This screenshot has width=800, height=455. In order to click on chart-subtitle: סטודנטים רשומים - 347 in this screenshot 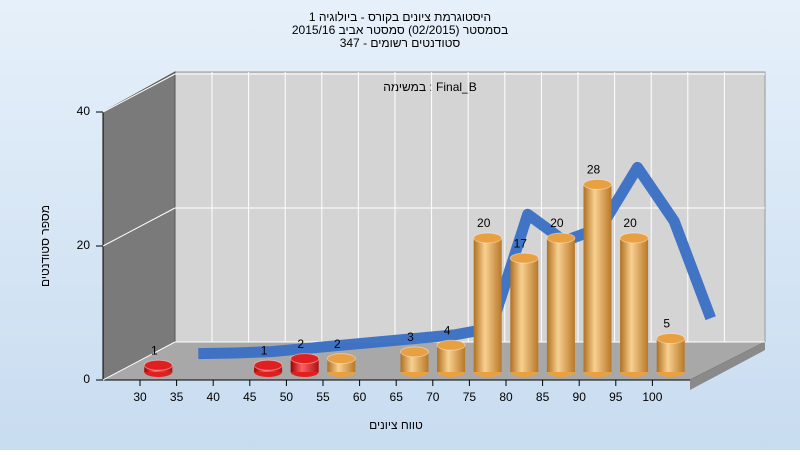, I will do `click(400, 43)`.